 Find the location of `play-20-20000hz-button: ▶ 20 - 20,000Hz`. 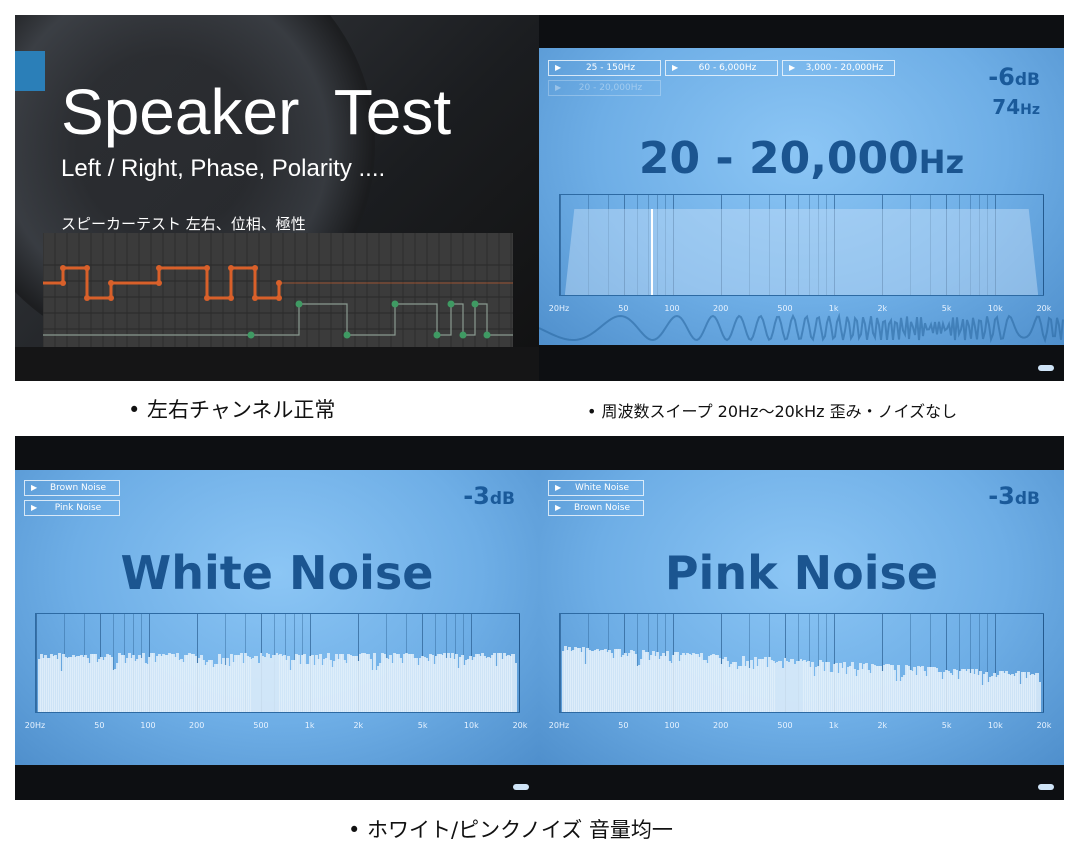

play-20-20000hz-button: ▶ 20 - 20,000Hz is located at coordinates (604, 88).